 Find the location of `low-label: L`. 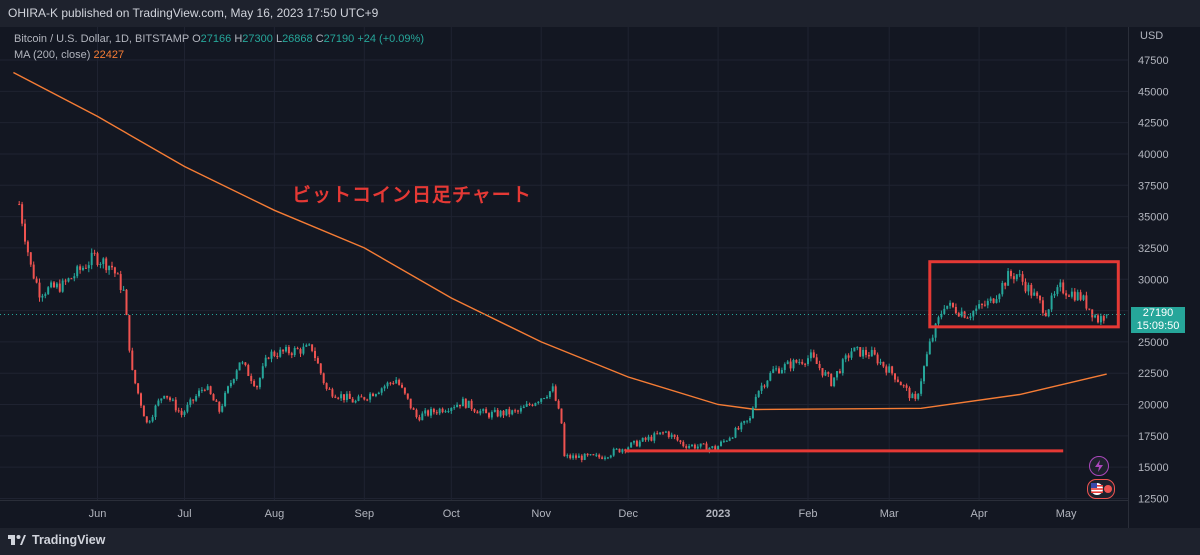

low-label: L is located at coordinates (279, 39).